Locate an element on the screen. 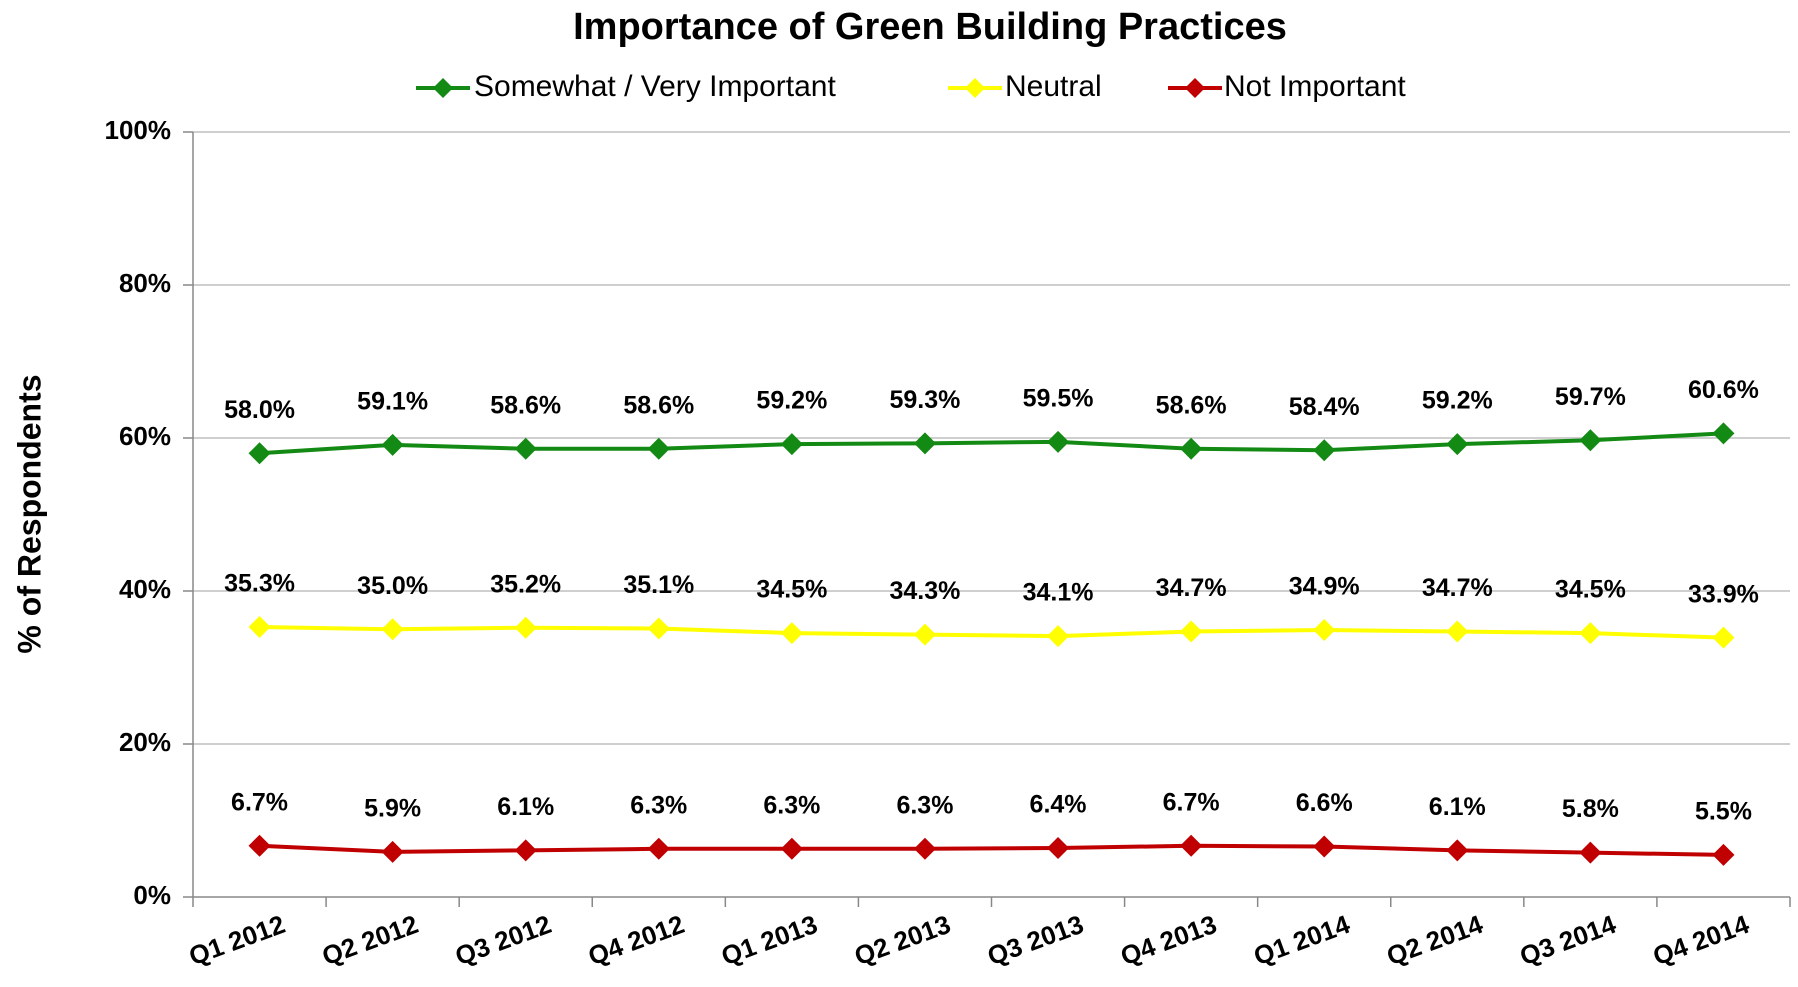  x-tick-label: Q3 2013 is located at coordinates (1035, 940).